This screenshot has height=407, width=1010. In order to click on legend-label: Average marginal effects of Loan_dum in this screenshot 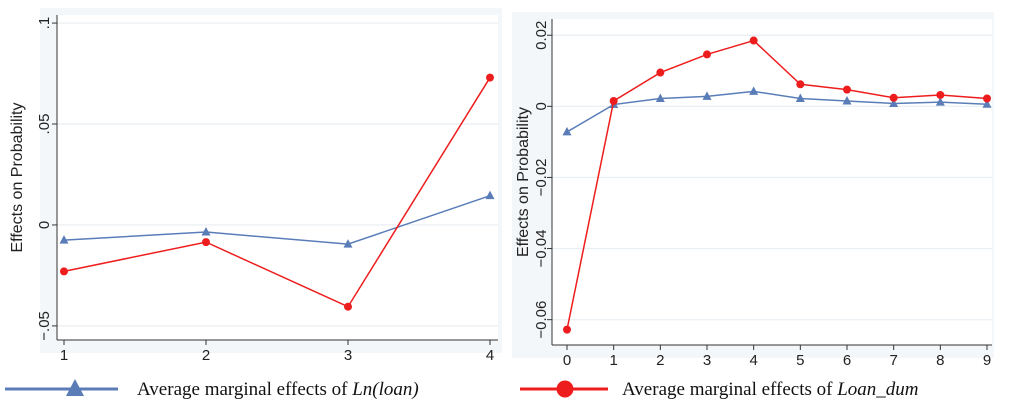, I will do `click(770, 389)`.